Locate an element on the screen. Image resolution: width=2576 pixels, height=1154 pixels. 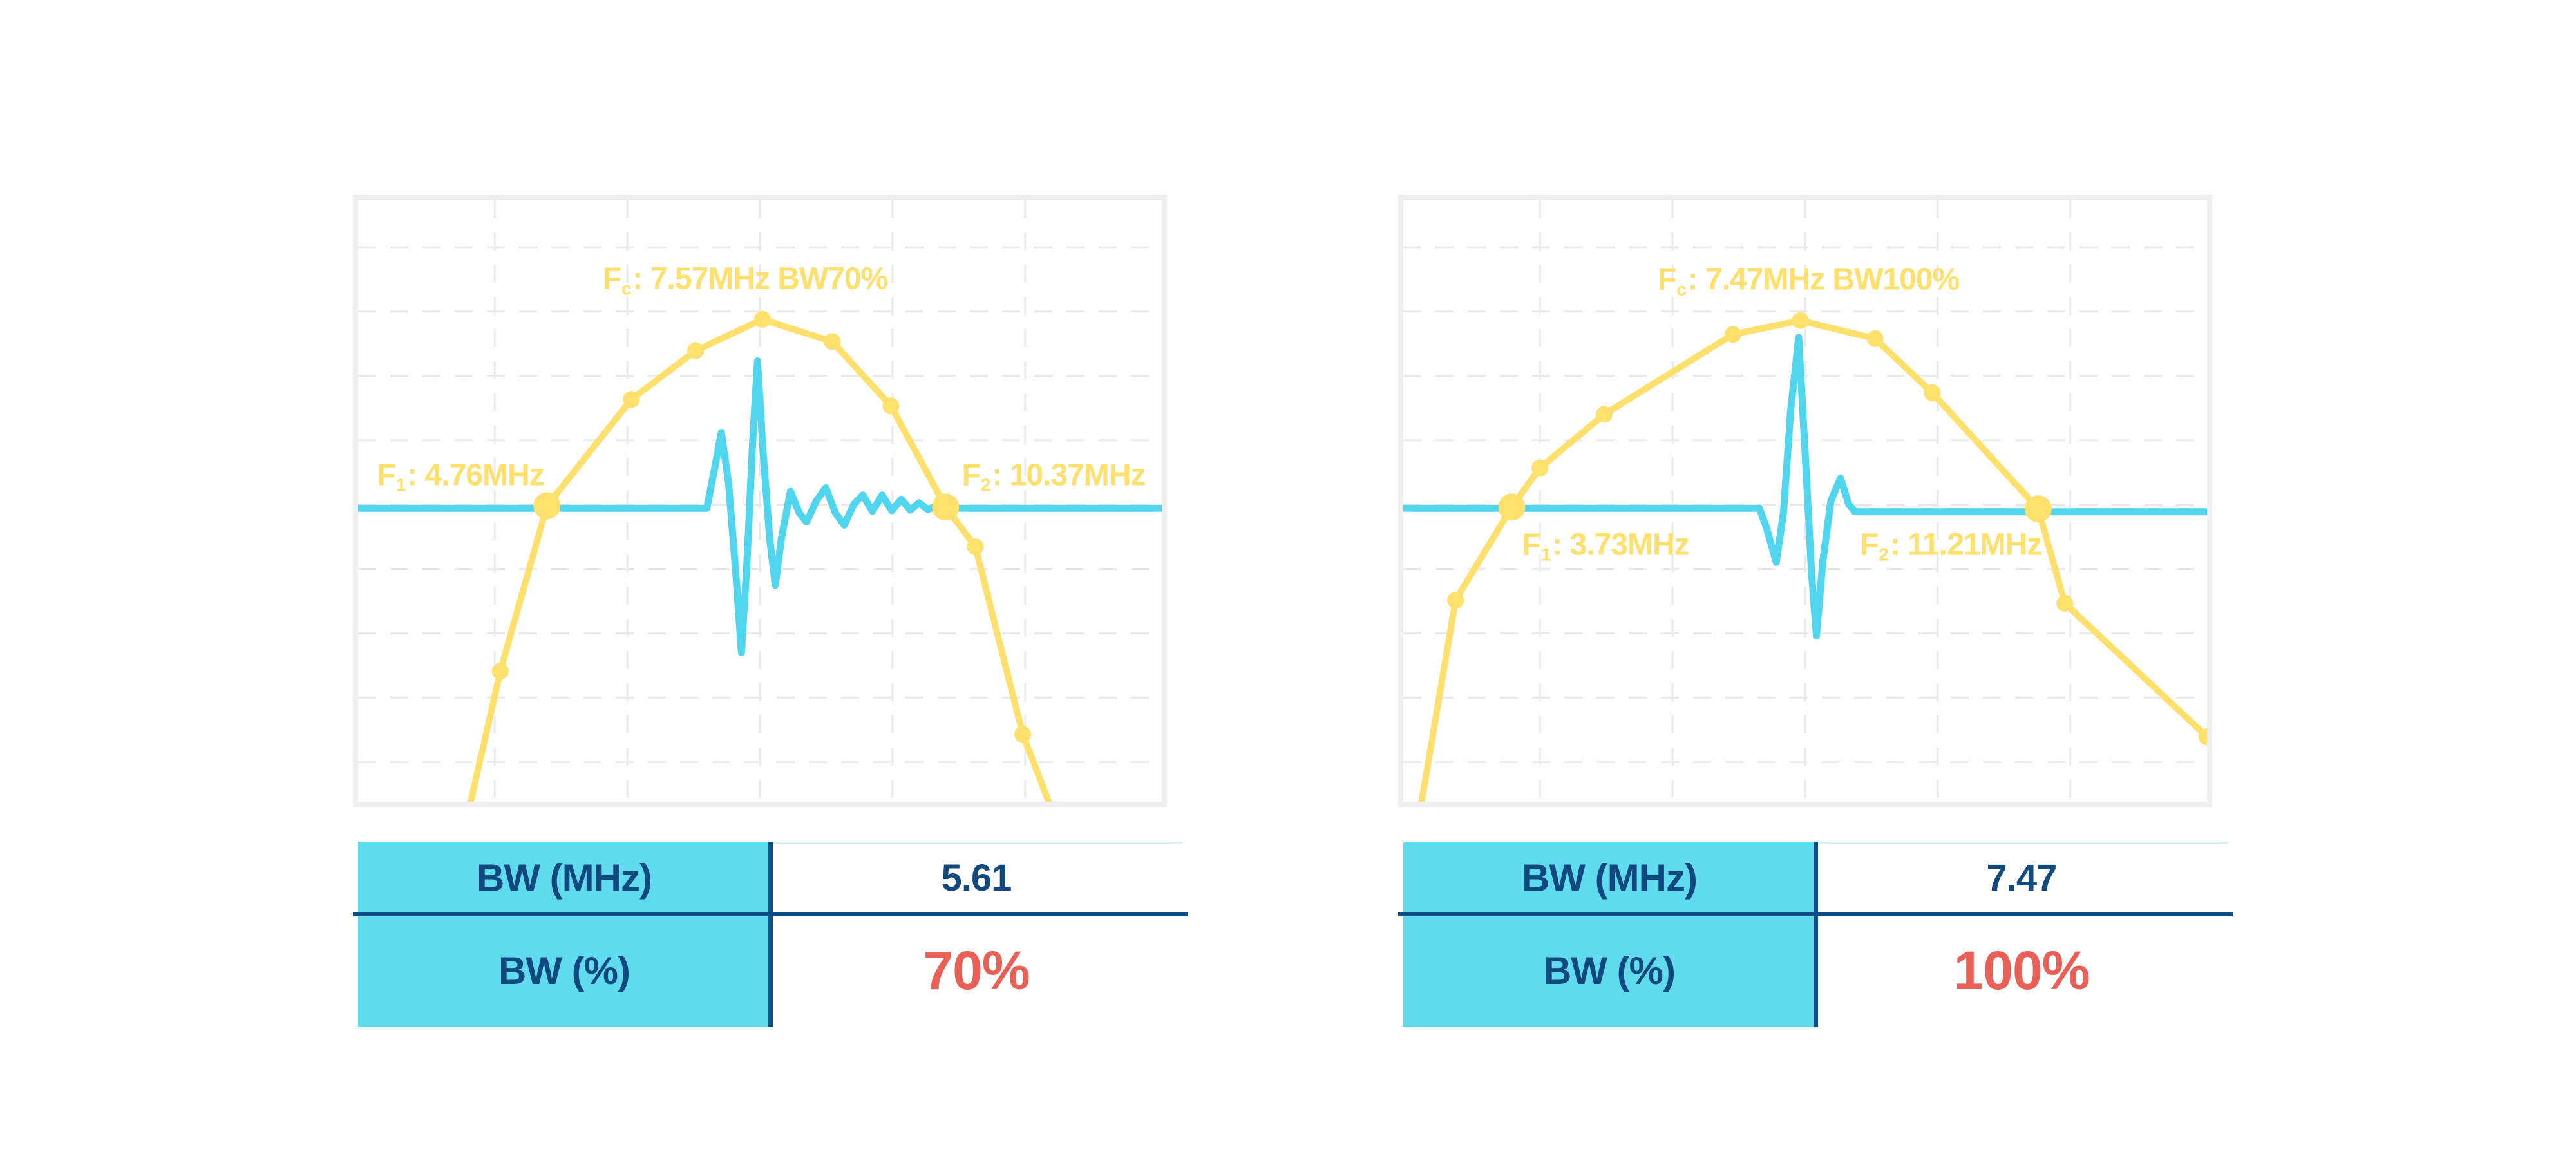
f2-value-text: : 11.21MHz is located at coordinates (1966, 544).